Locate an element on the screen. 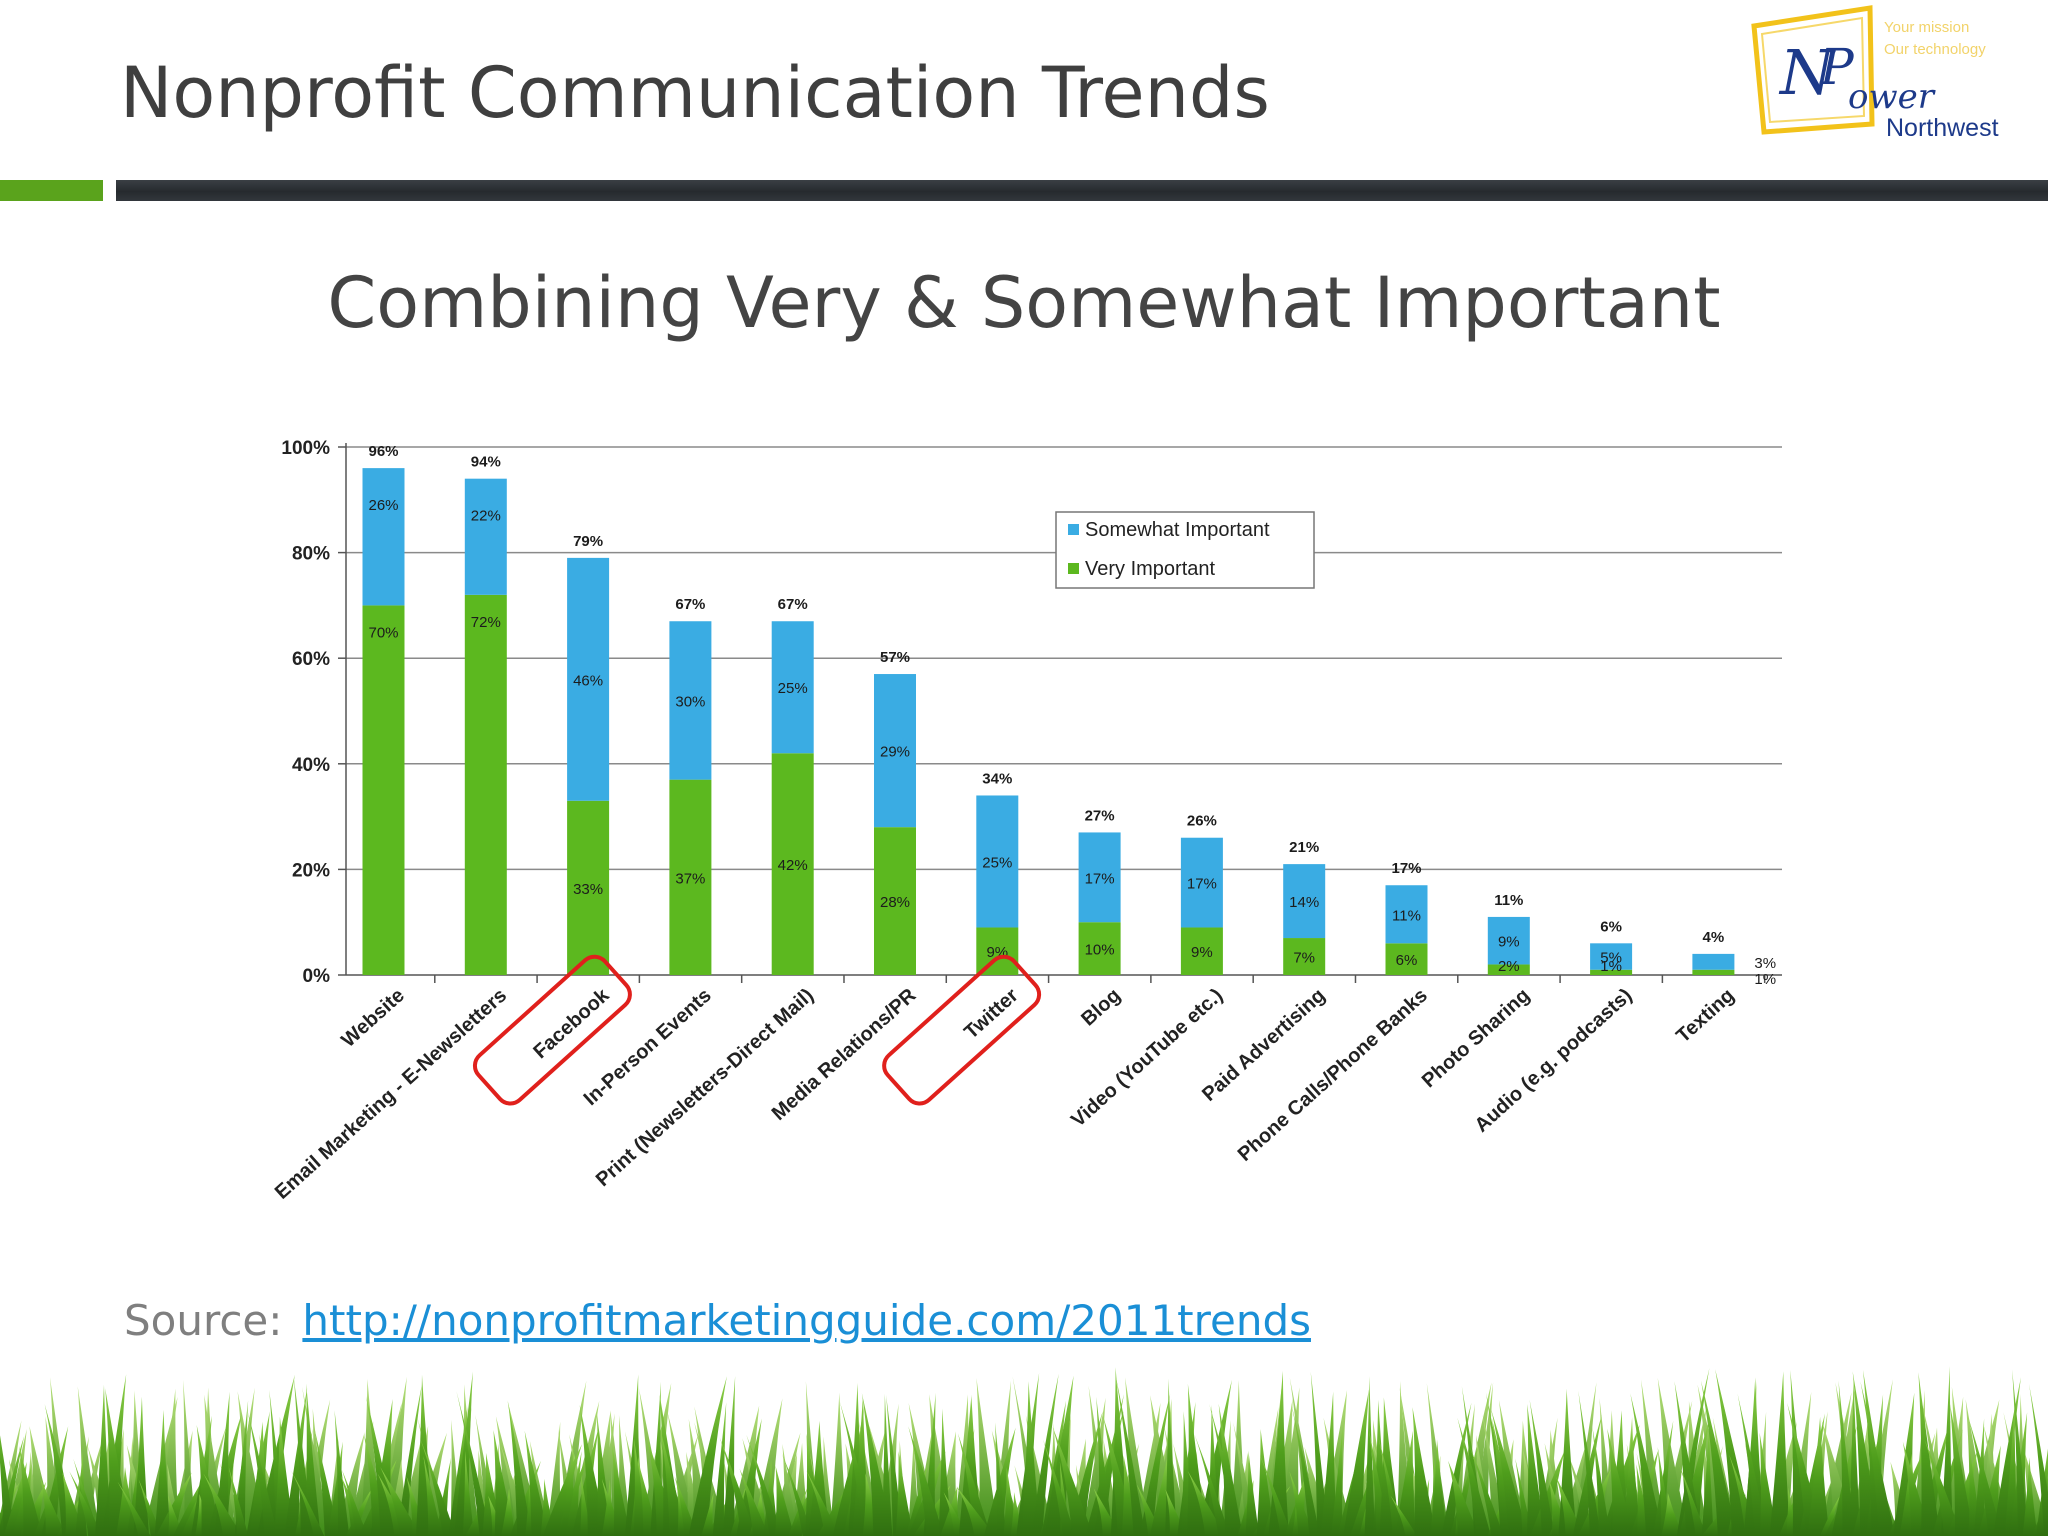 The height and width of the screenshot is (1536, 2048). x-category-label: Twitter is located at coordinates (991, 1013).